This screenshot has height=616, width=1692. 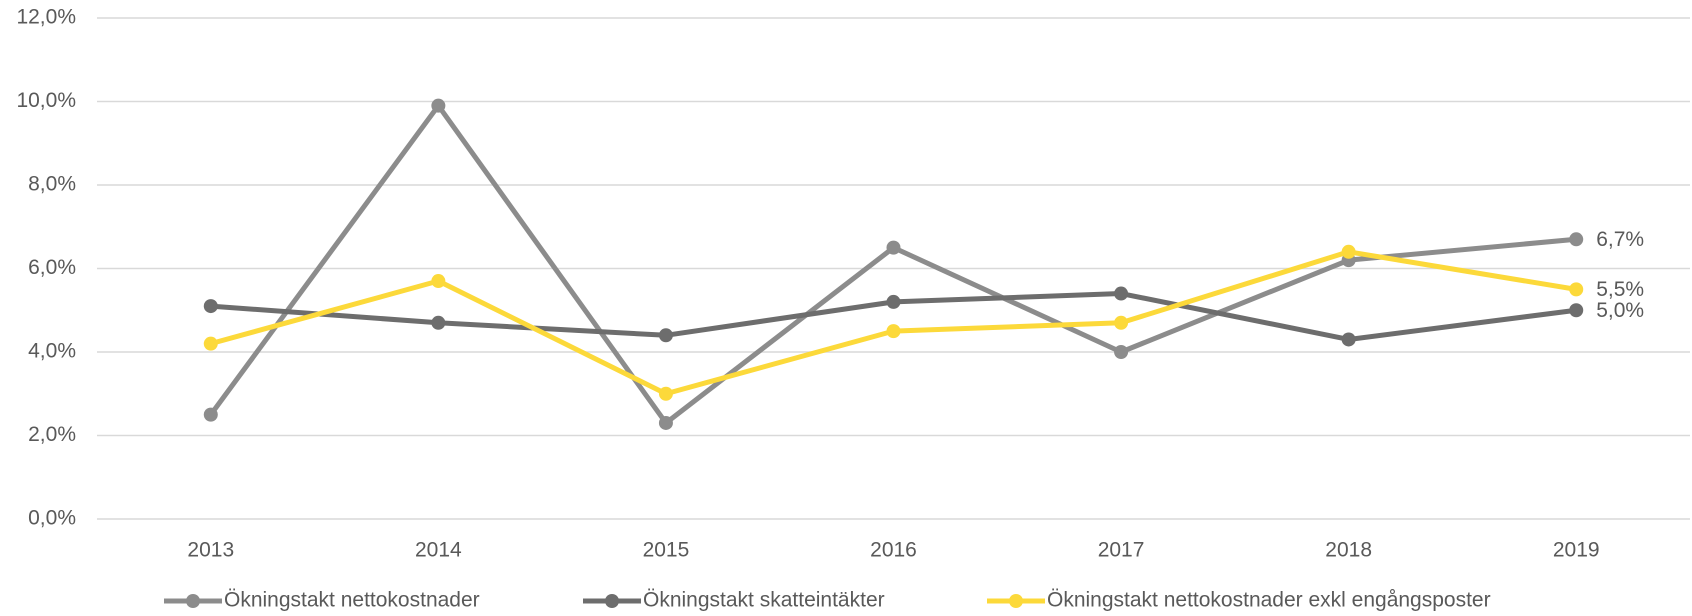 What do you see at coordinates (1620, 310) in the screenshot?
I see `data-label: 5,0%` at bounding box center [1620, 310].